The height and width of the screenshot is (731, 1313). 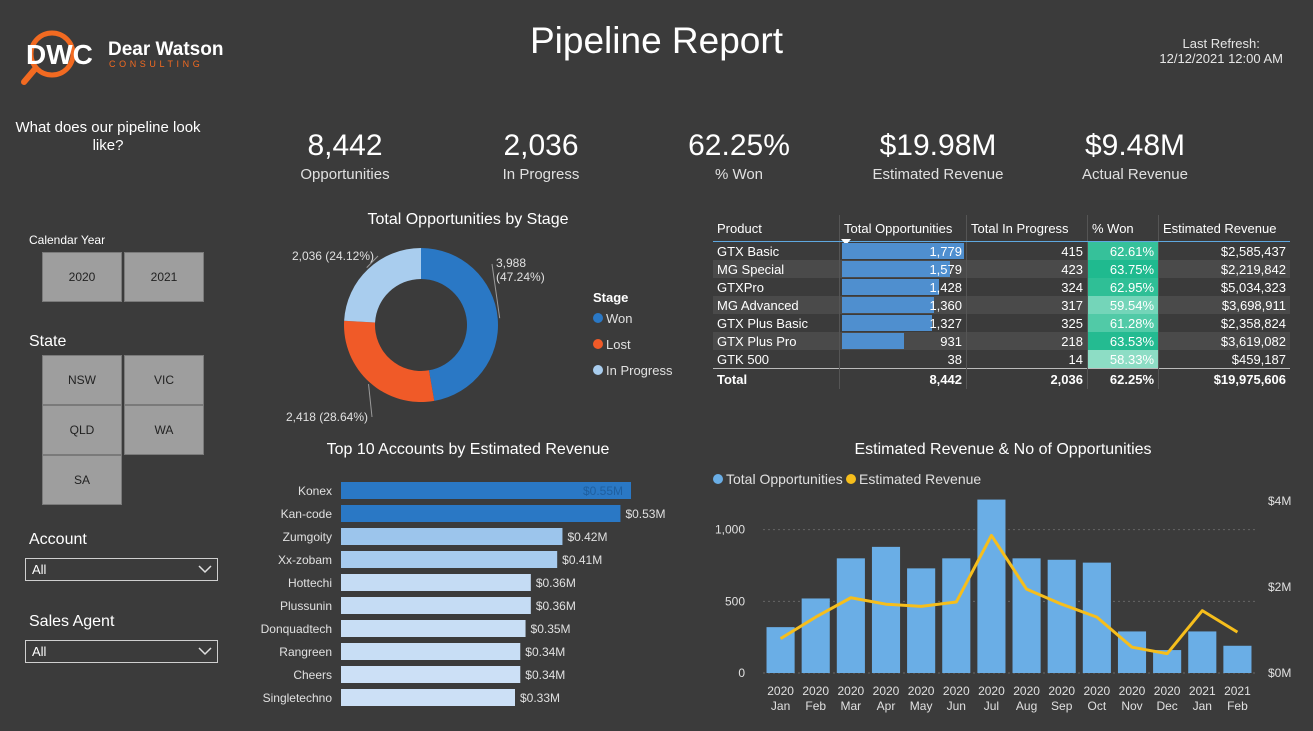 What do you see at coordinates (1027, 250) in the screenshot?
I see `cell-in-progress: 415` at bounding box center [1027, 250].